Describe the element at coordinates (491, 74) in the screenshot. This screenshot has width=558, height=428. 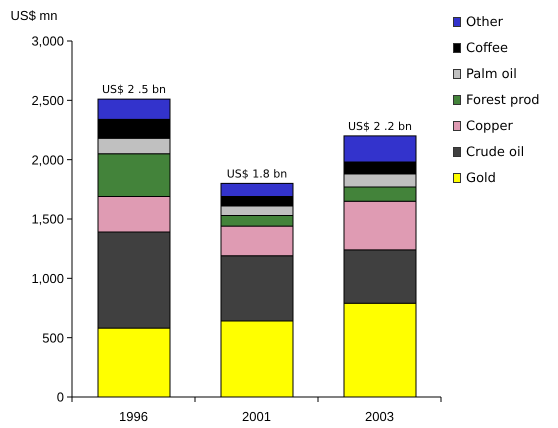
I see `legend-label: Palm oil` at that location.